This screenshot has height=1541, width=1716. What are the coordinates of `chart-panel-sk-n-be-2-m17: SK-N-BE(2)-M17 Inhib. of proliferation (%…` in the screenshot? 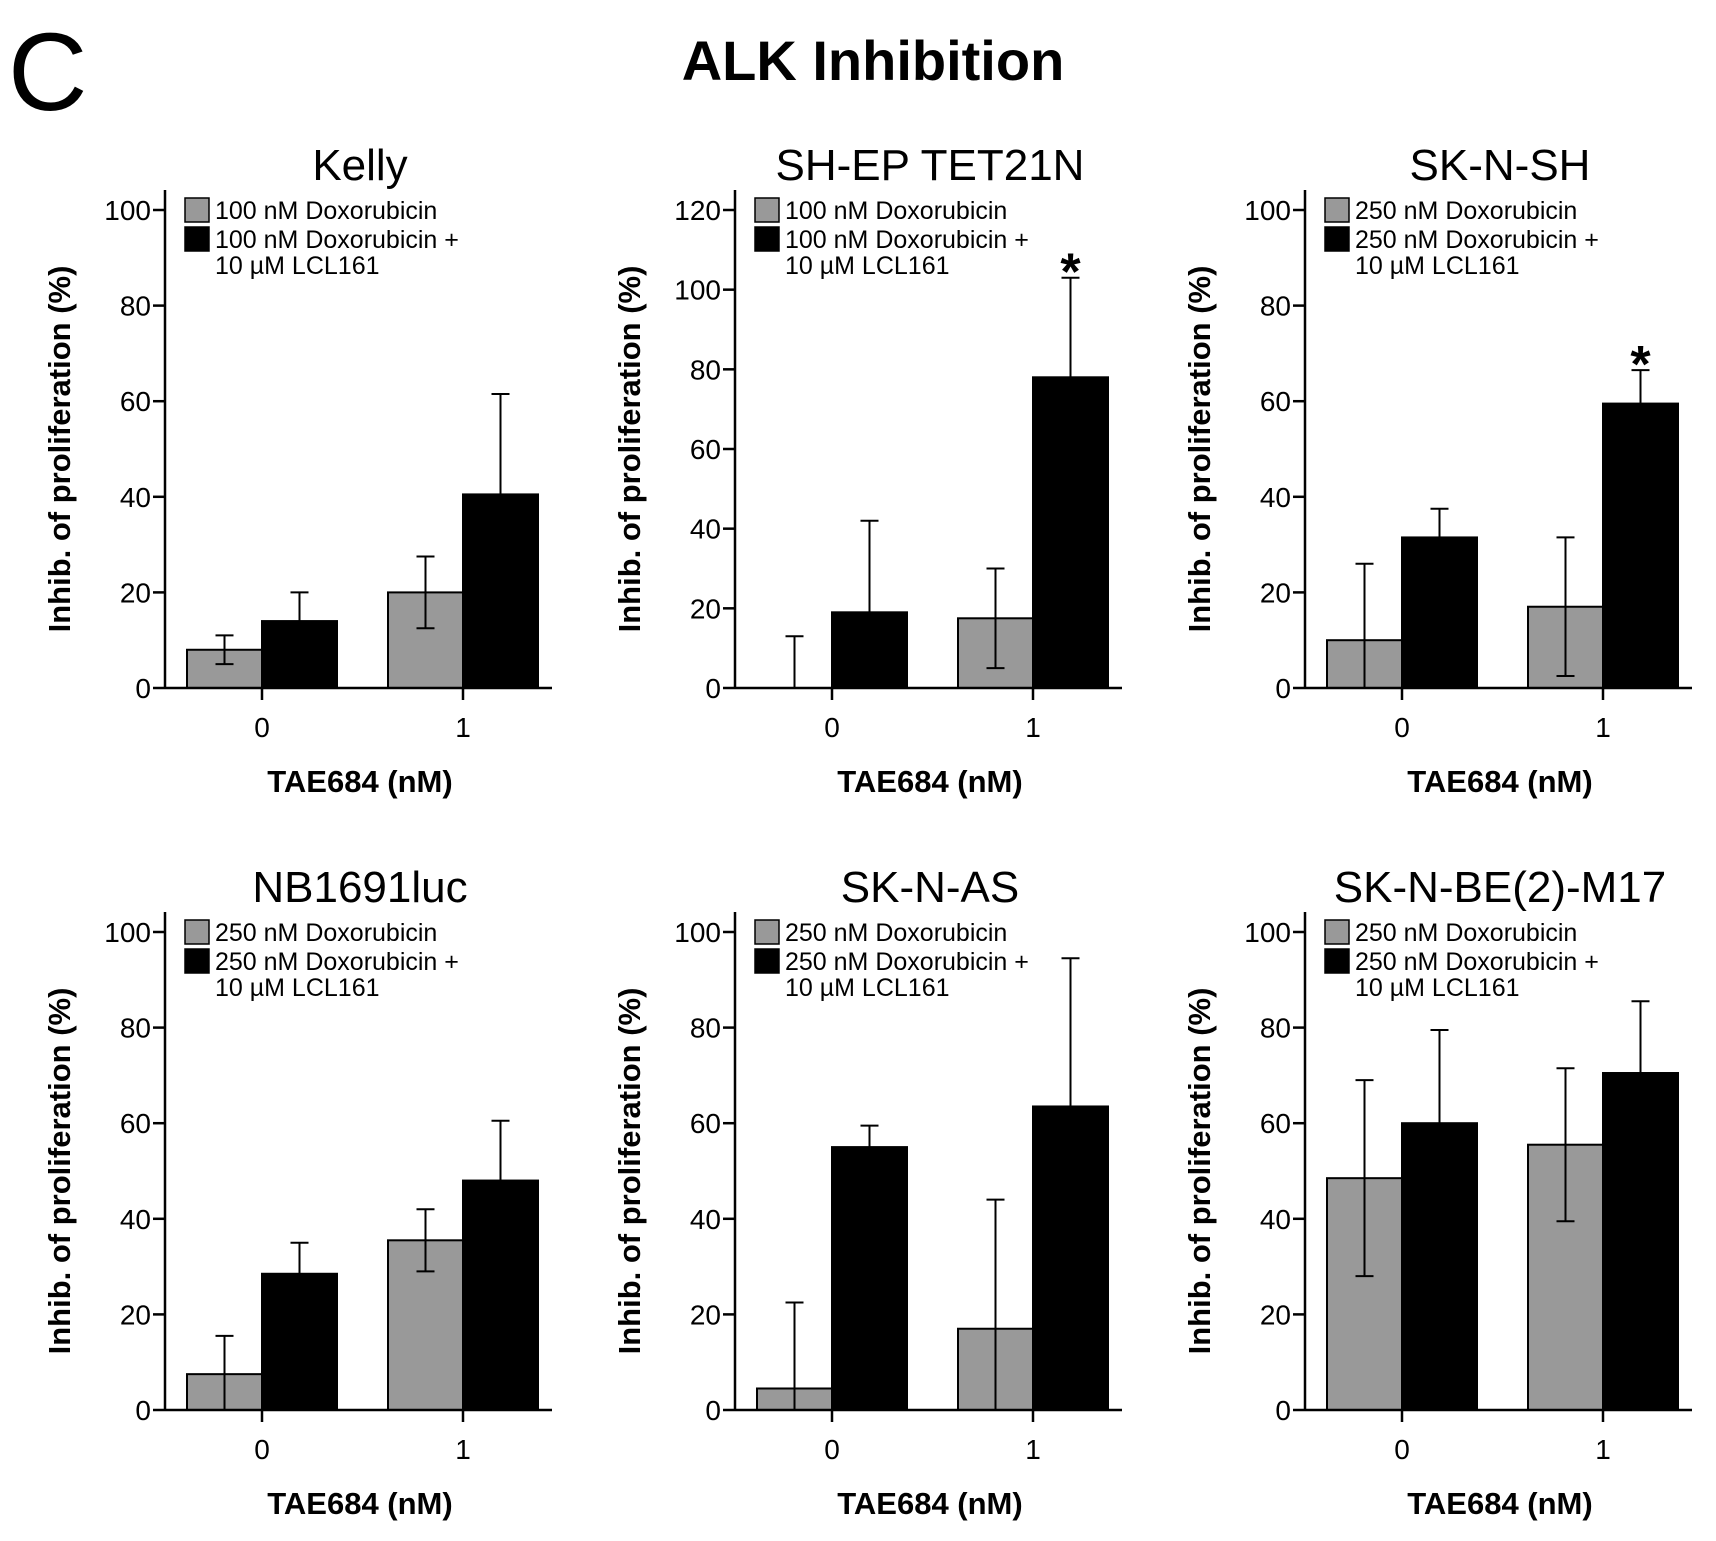 It's located at (1437, 1192).